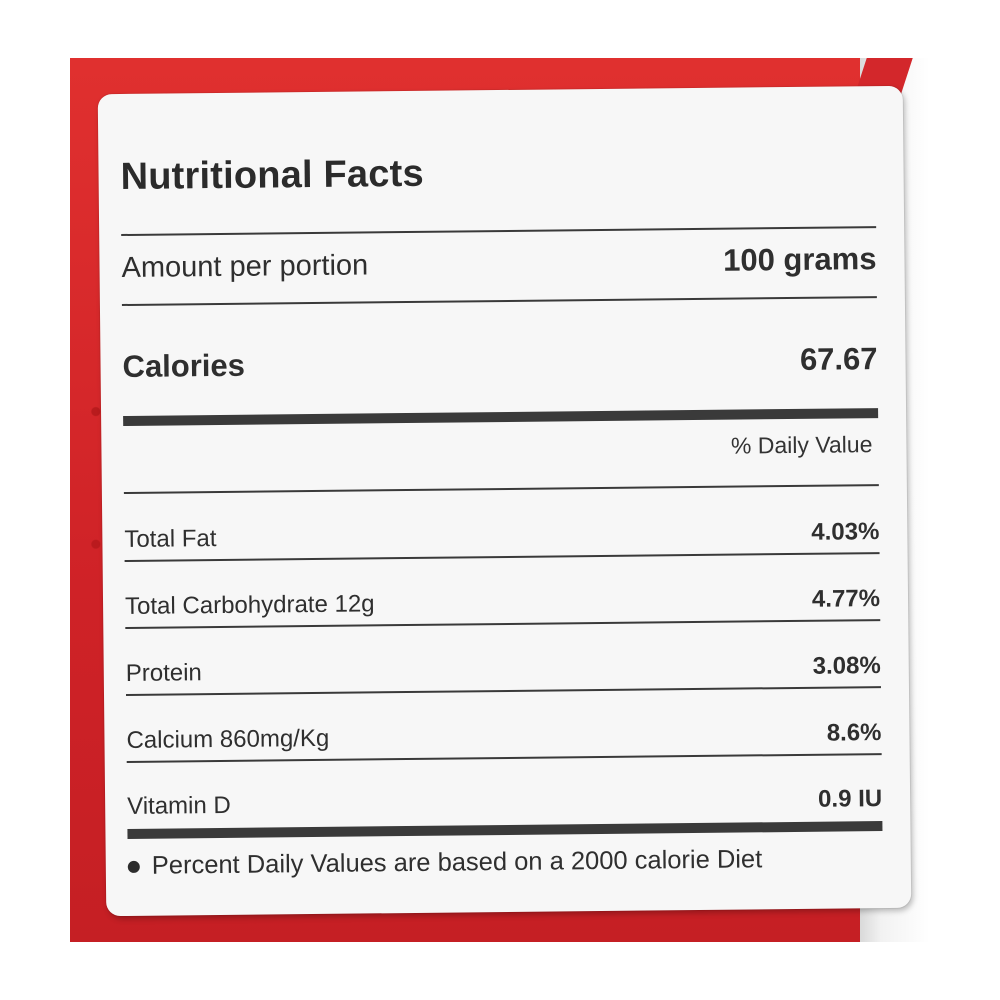 This screenshot has height=1000, width=1000. I want to click on nutrient-name: Total Carbohydrate 12g, so click(249, 605).